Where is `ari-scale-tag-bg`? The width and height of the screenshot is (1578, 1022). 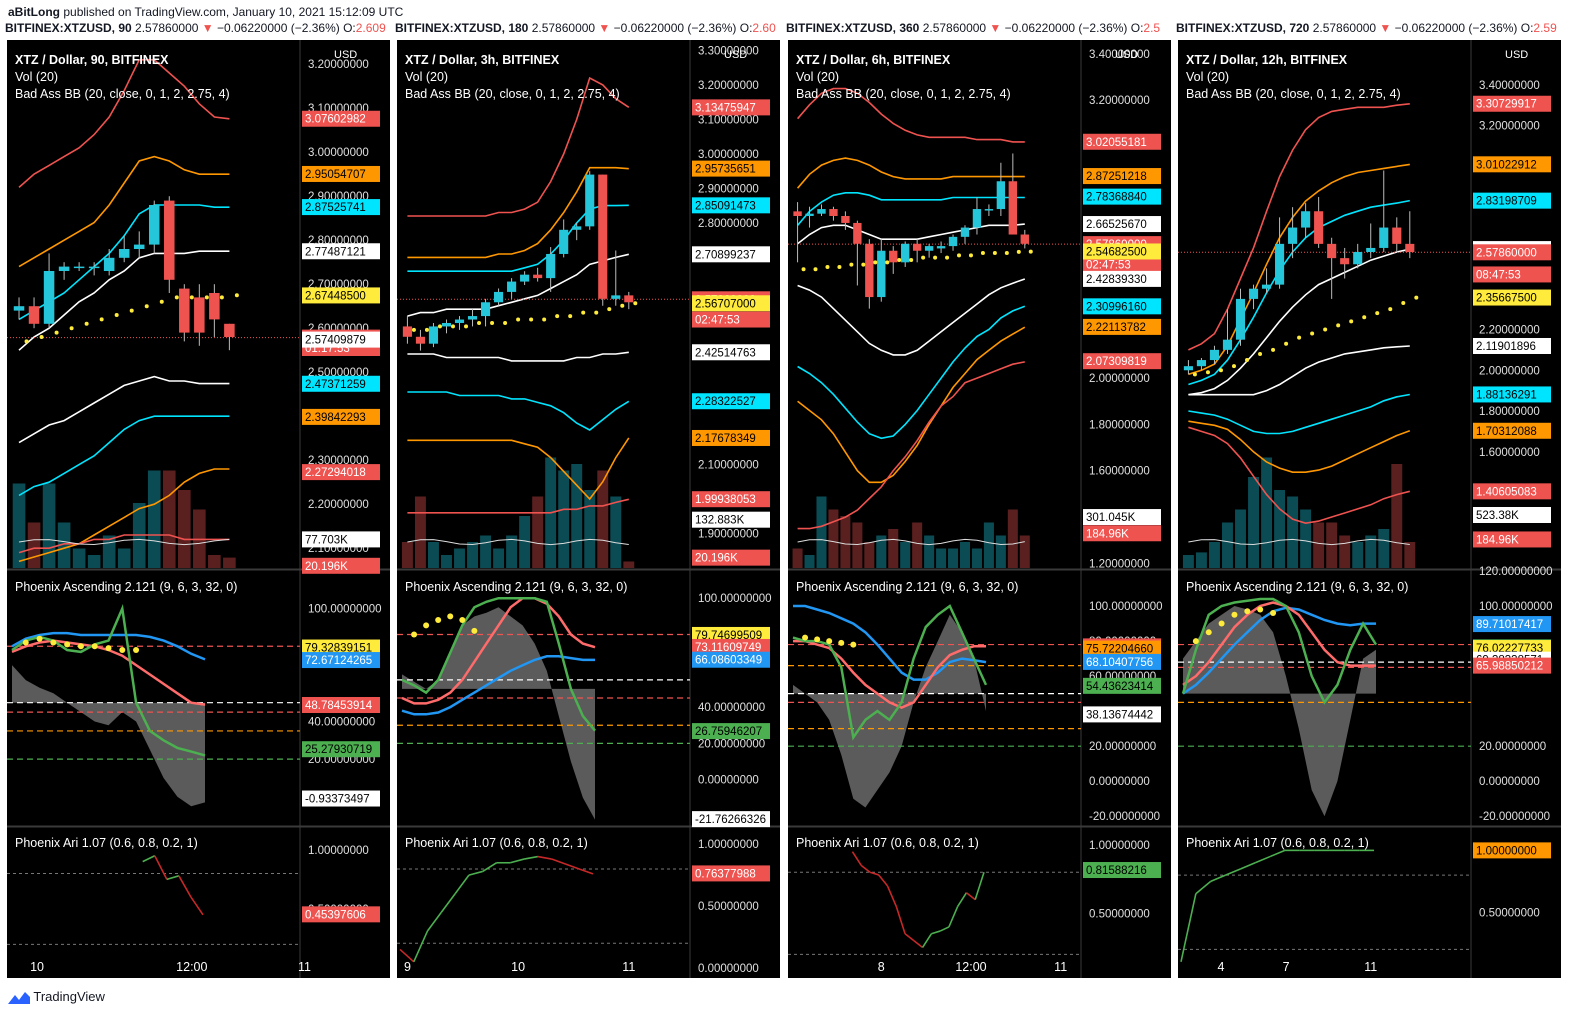 ari-scale-tag-bg is located at coordinates (1122, 870).